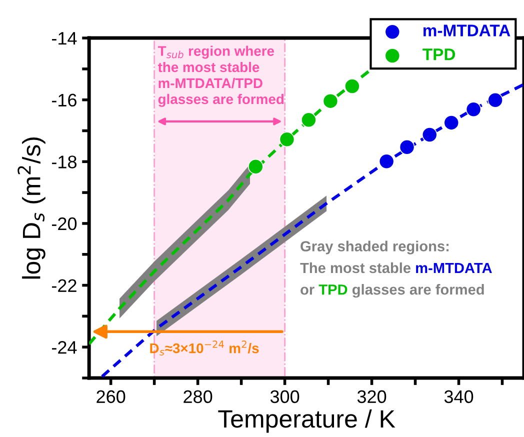 The image size is (524, 437). I want to click on annotation: or, so click(307, 290).